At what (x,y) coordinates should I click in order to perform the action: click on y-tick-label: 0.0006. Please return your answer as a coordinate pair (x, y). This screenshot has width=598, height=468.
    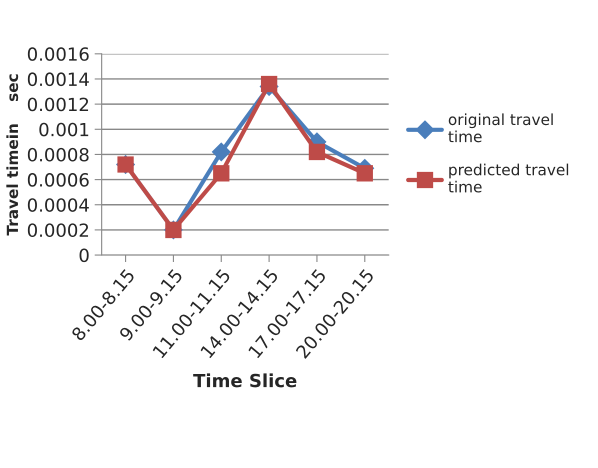
    Looking at the image, I should click on (58, 180).